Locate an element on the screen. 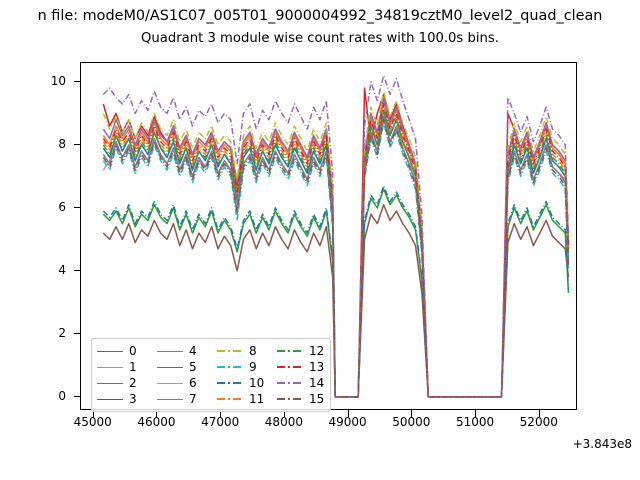 The width and height of the screenshot is (640, 480). legend-entry-9: 9 is located at coordinates (241, 367).